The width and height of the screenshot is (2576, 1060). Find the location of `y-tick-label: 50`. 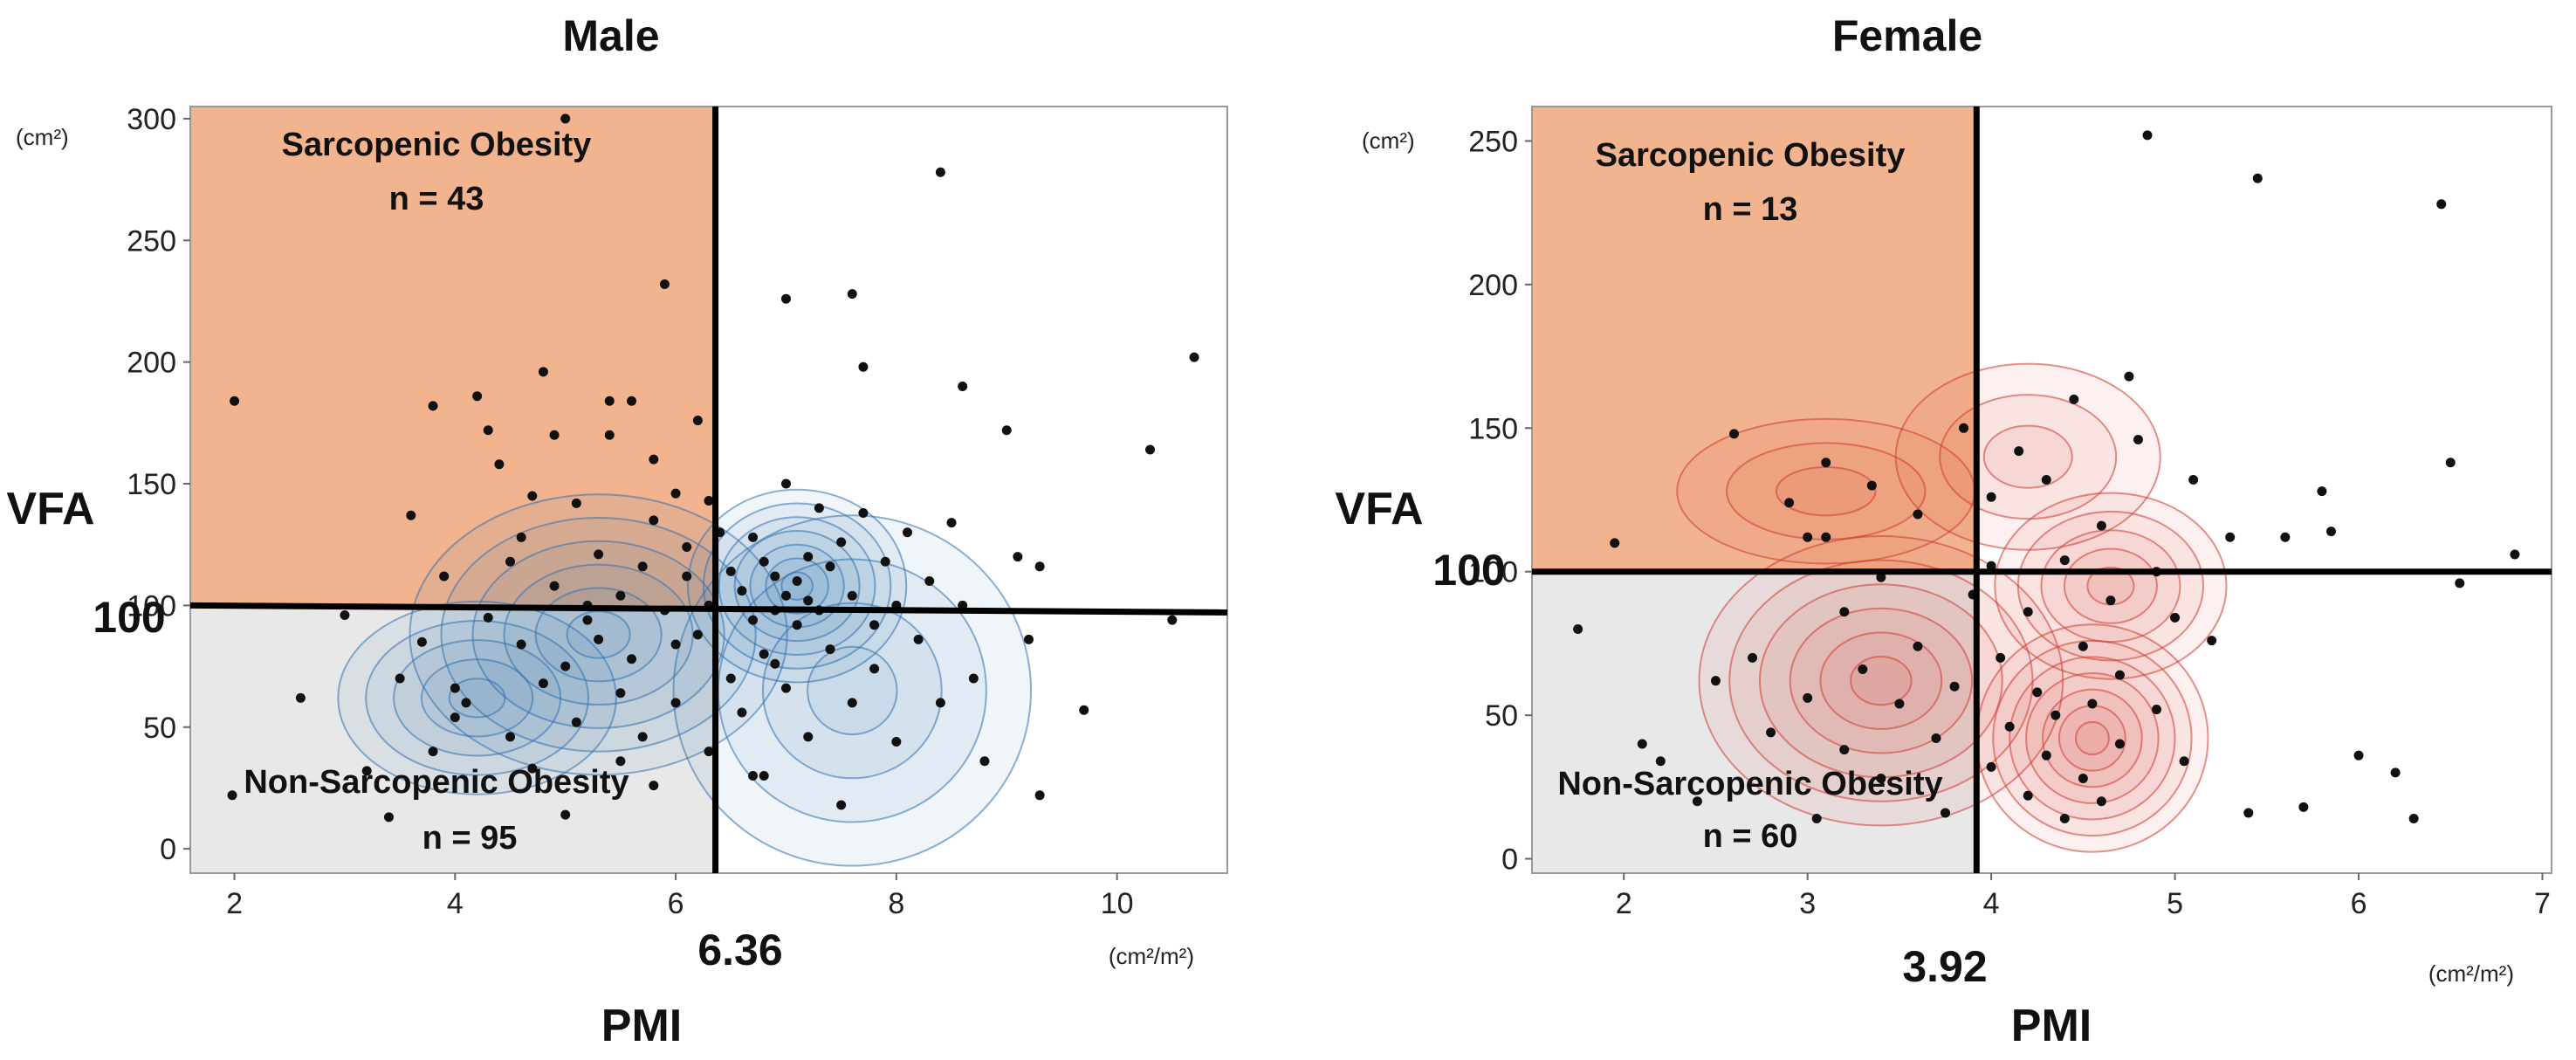

y-tick-label: 50 is located at coordinates (160, 728).